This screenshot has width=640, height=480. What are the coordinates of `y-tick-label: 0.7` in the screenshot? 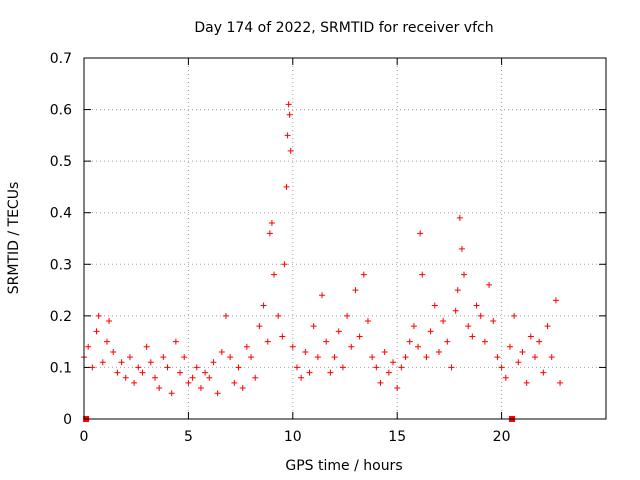 It's located at (61, 59).